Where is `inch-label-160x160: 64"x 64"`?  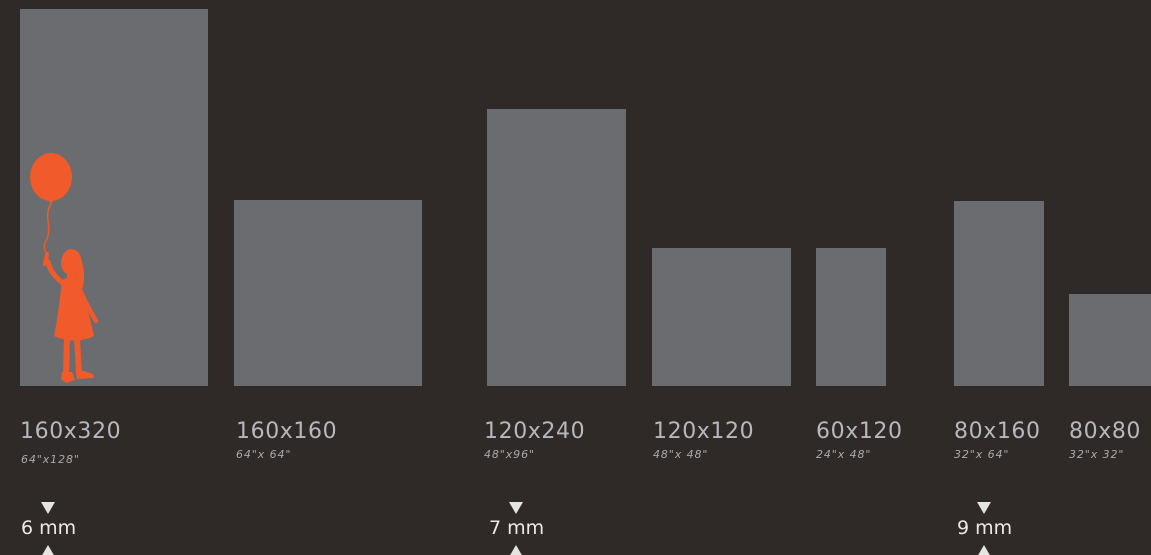
inch-label-160x160: 64"x 64" is located at coordinates (264, 454).